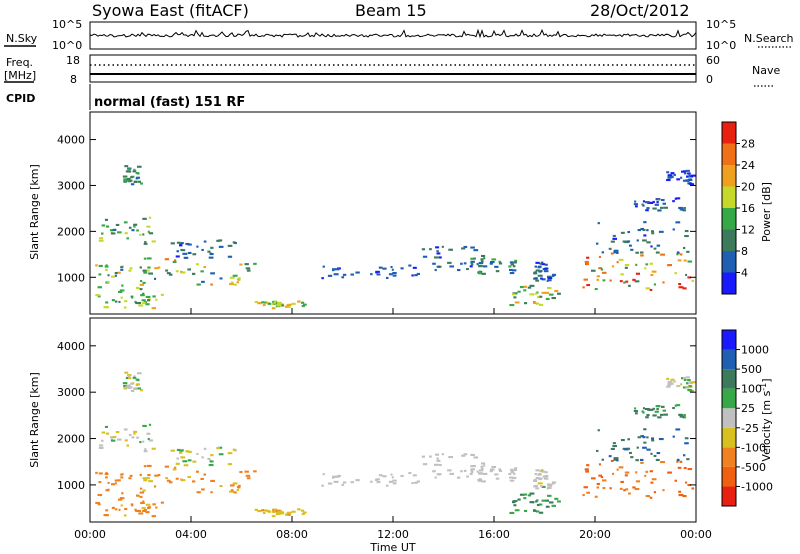  Describe the element at coordinates (393, 534) in the screenshot. I see `x-tick-label: 12:00` at that location.